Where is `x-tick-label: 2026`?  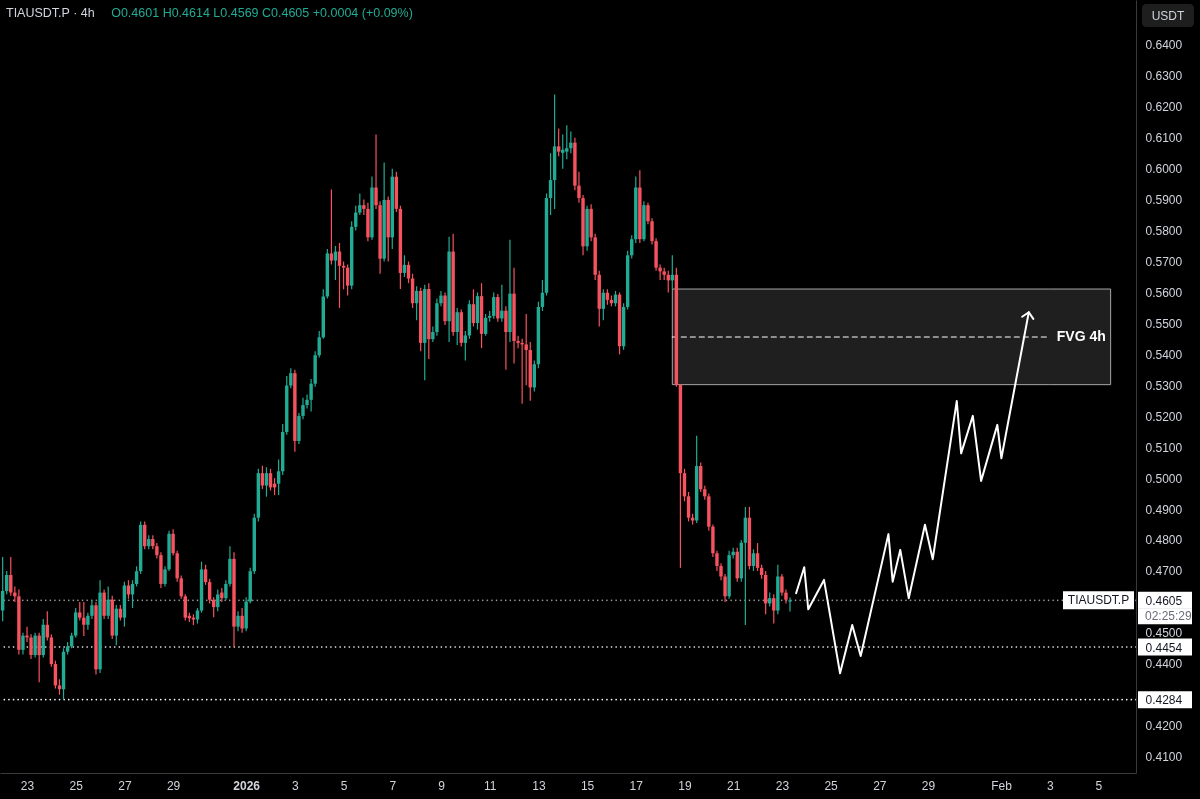
x-tick-label: 2026 is located at coordinates (247, 785).